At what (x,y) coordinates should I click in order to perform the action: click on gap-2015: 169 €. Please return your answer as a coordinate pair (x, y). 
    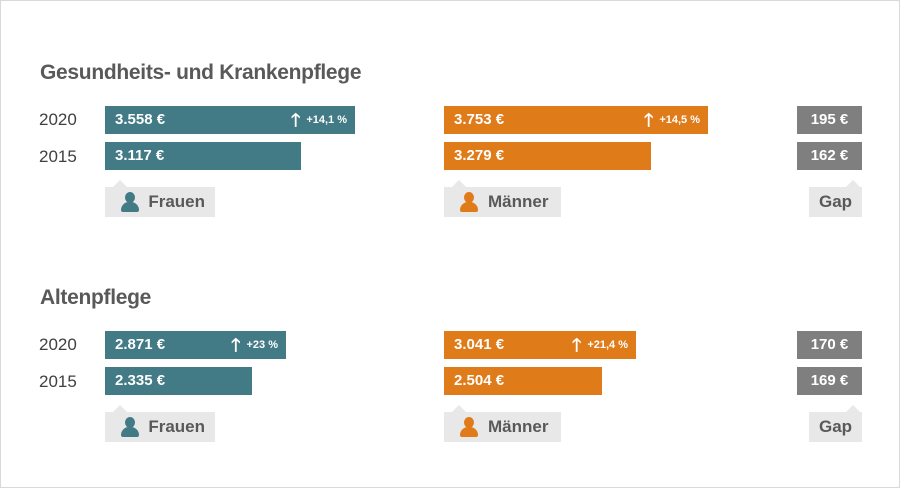
    Looking at the image, I should click on (829, 381).